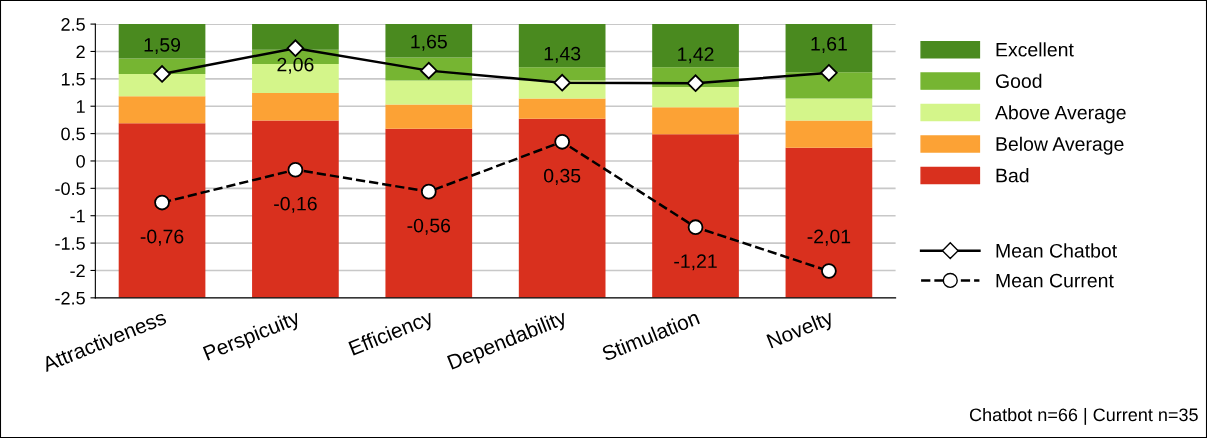 The width and height of the screenshot is (1207, 438). What do you see at coordinates (1055, 280) in the screenshot?
I see `legend-label: Mean Current` at bounding box center [1055, 280].